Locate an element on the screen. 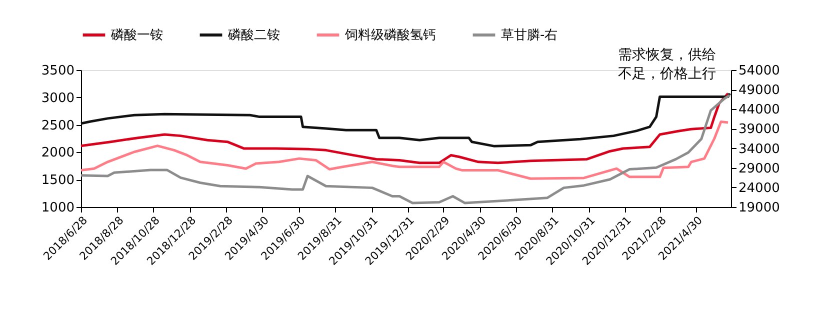 The width and height of the screenshot is (831, 320). y-tick-label: 2000 is located at coordinates (57, 153).